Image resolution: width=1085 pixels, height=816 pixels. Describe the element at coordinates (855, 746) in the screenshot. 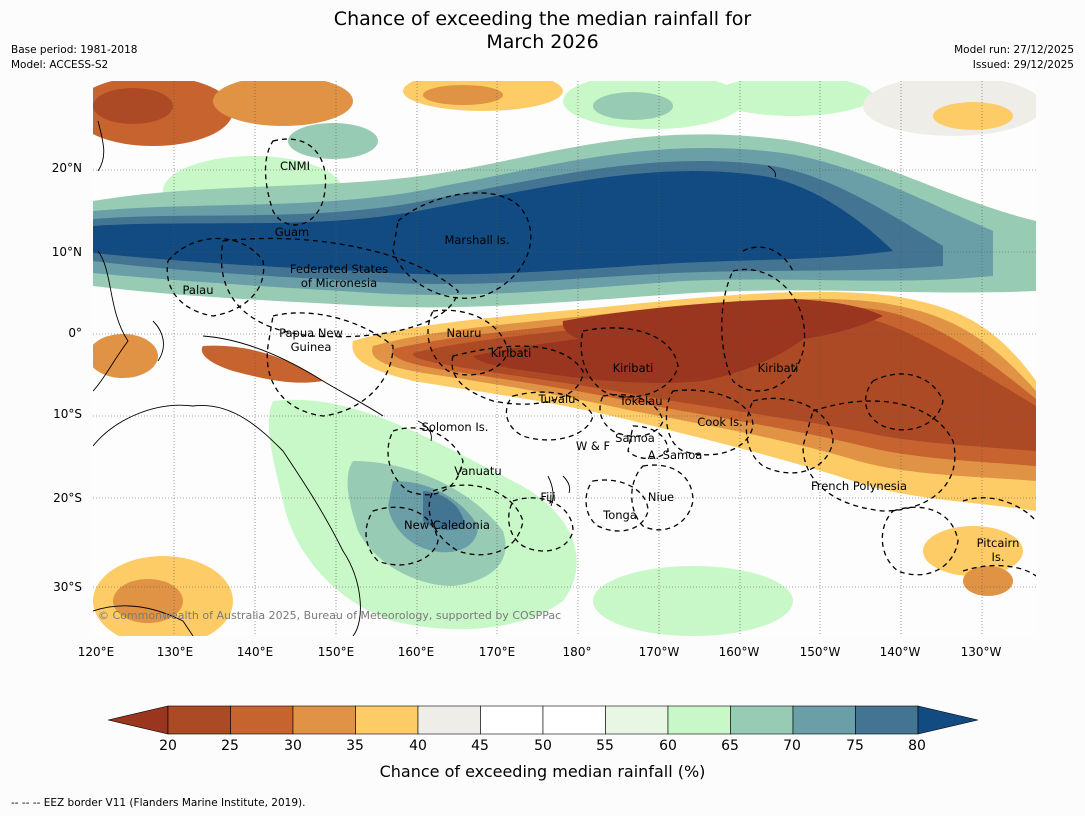

I see `cbar-tick-75: 75` at that location.